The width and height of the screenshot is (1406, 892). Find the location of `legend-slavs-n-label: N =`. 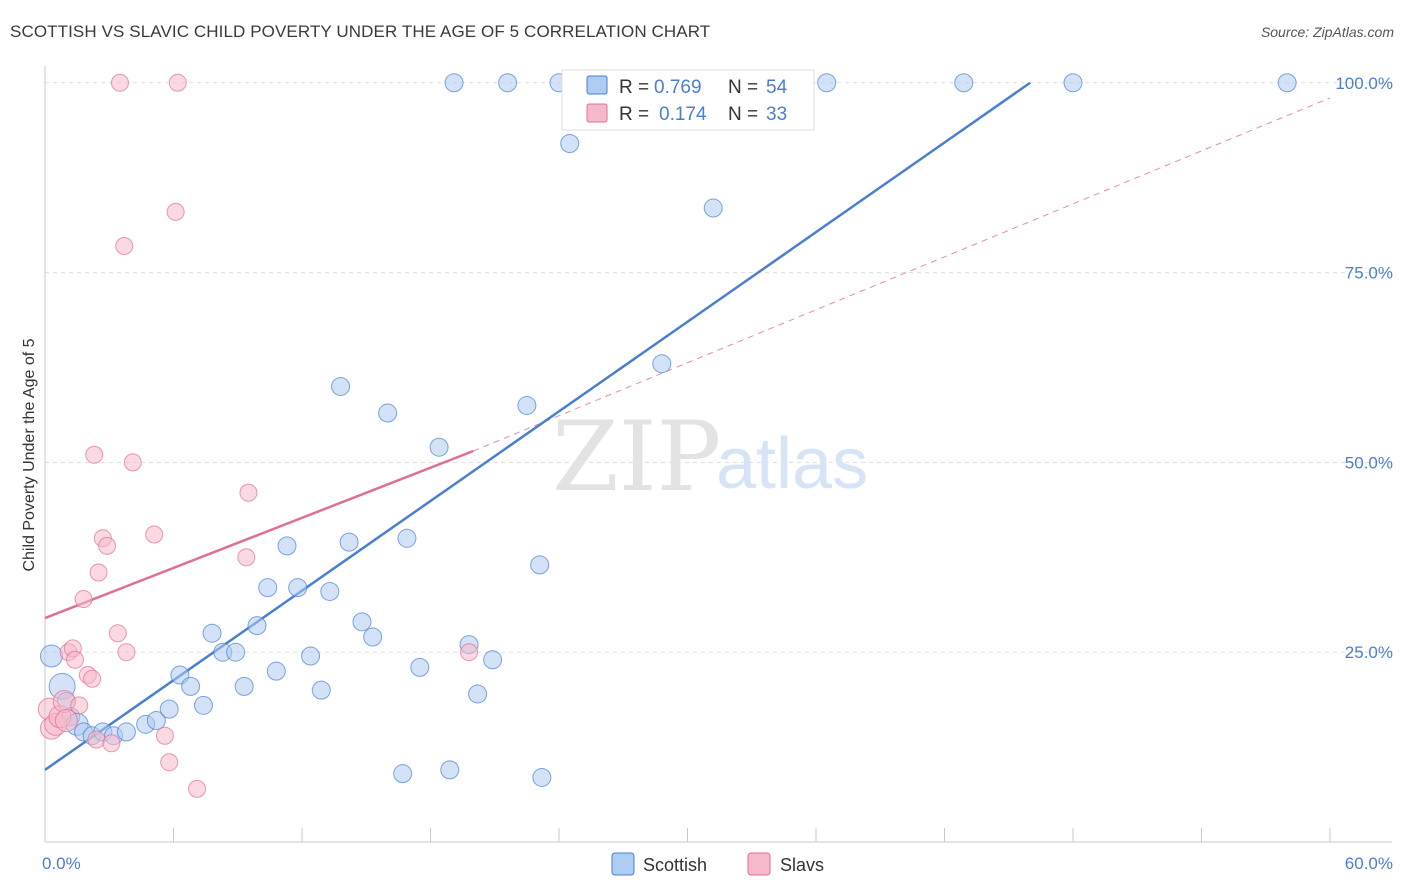

legend-slavs-n-label: N = is located at coordinates (743, 114).